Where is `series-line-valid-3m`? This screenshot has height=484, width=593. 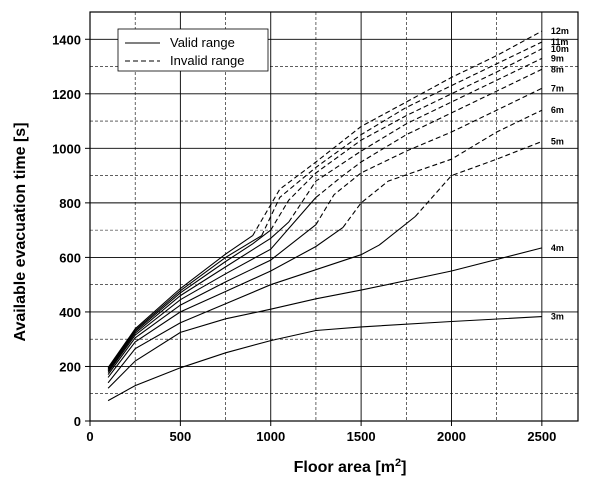
series-line-valid-3m is located at coordinates (324, 359).